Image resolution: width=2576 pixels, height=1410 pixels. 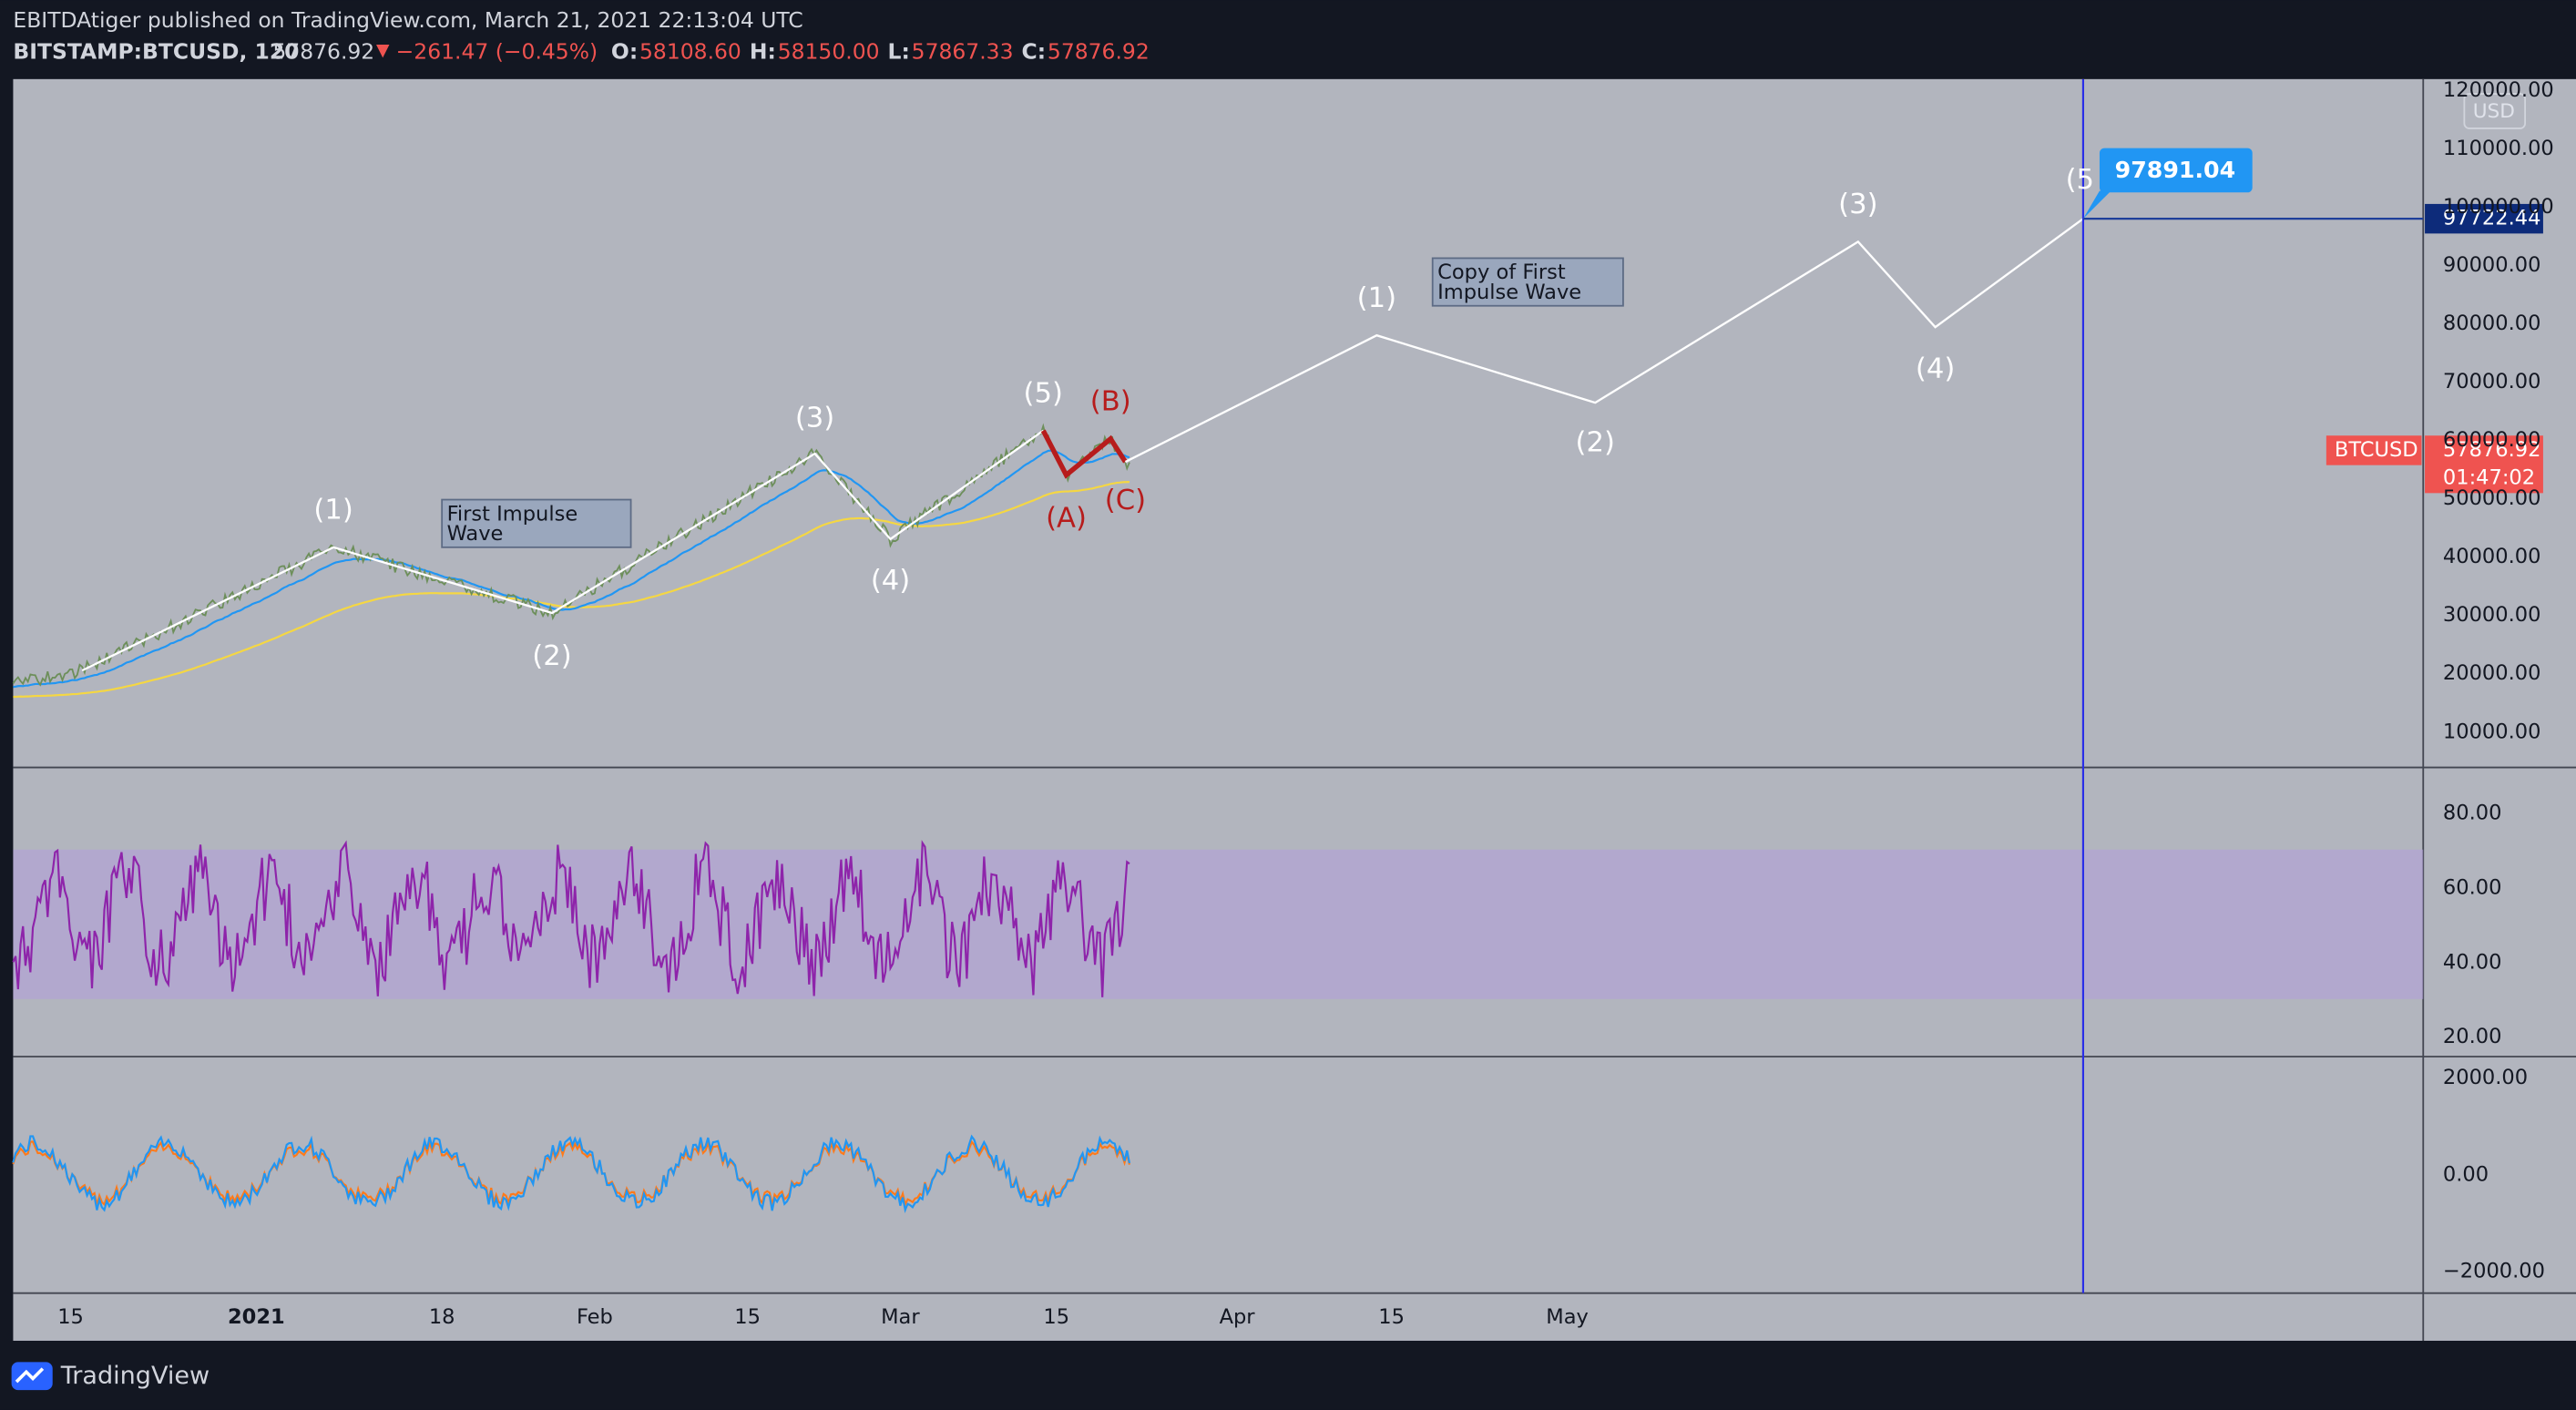 I want to click on ma-fast, so click(x=571, y=569).